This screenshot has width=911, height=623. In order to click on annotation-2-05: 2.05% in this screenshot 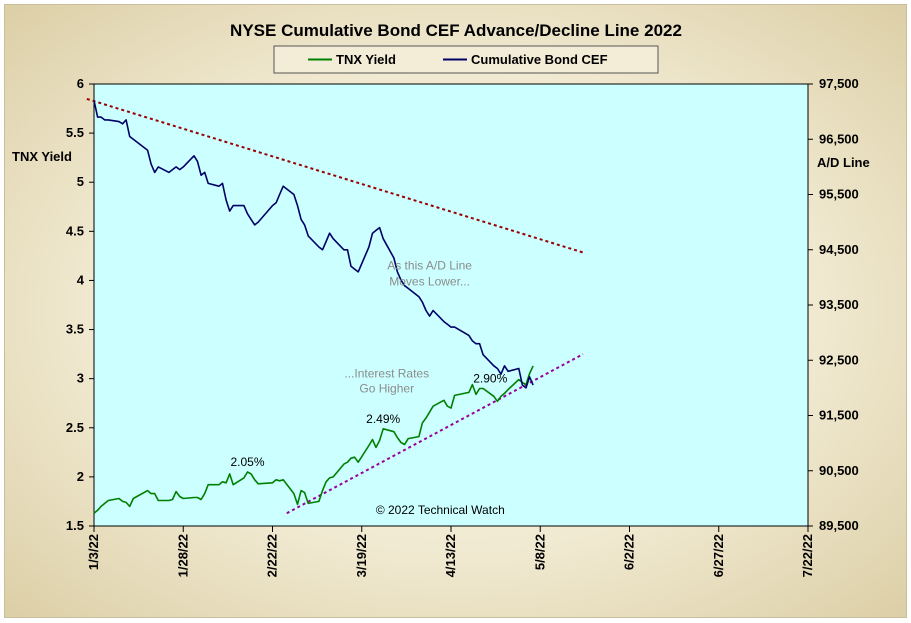, I will do `click(247, 462)`.